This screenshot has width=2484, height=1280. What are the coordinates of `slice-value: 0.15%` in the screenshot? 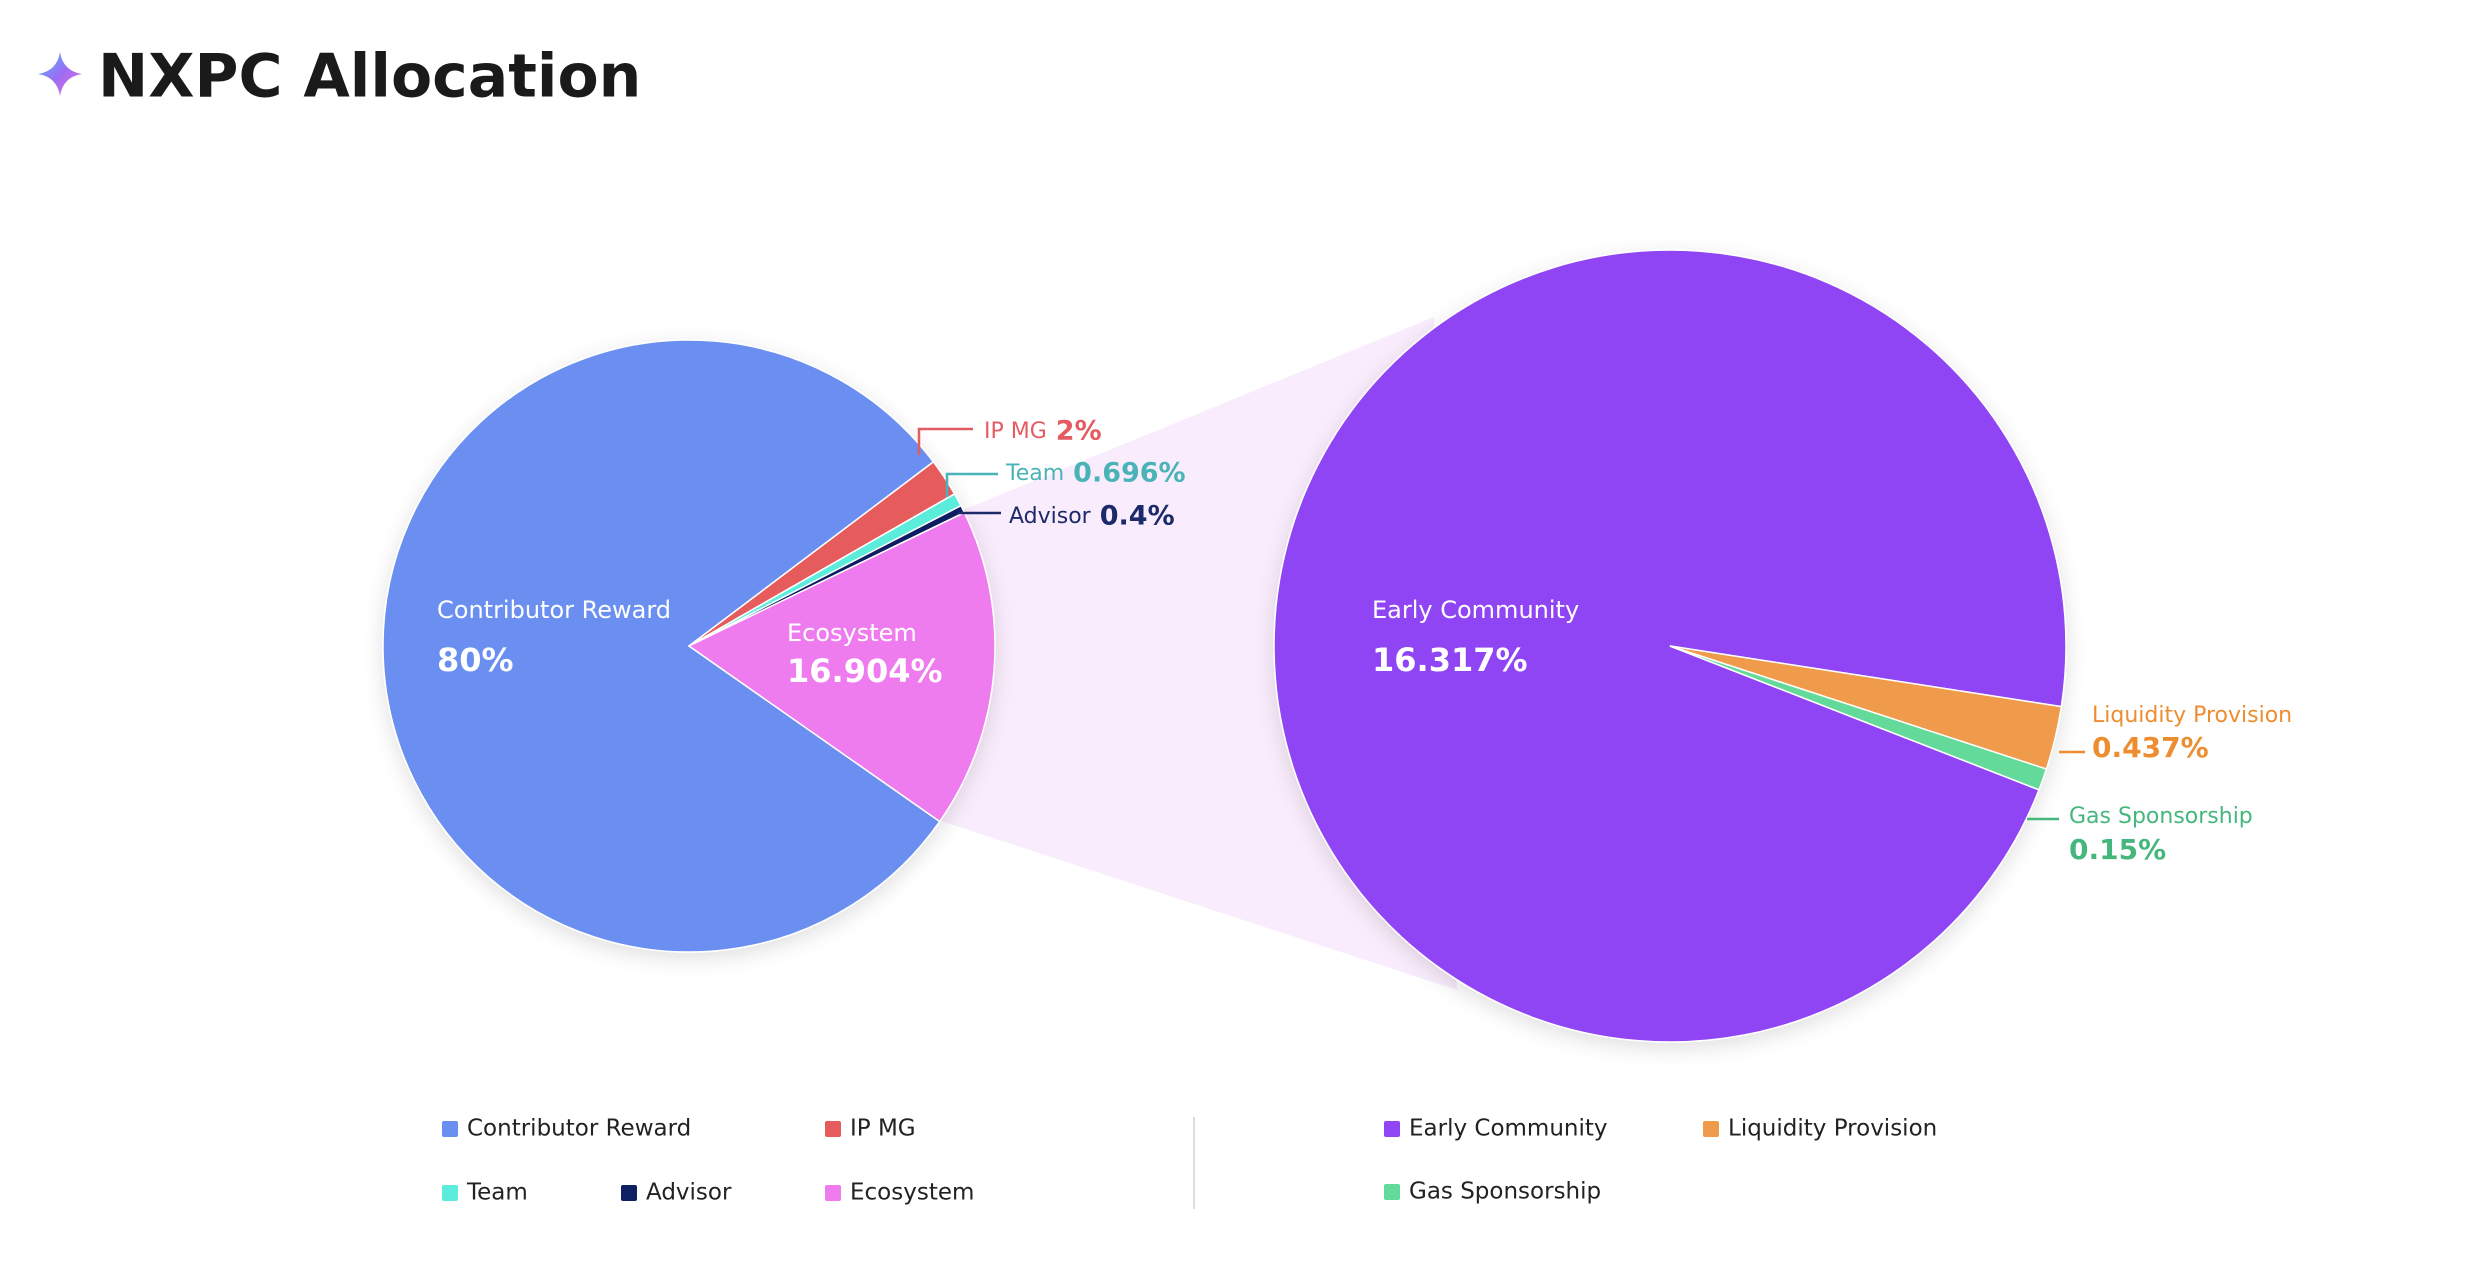 It's located at (2117, 849).